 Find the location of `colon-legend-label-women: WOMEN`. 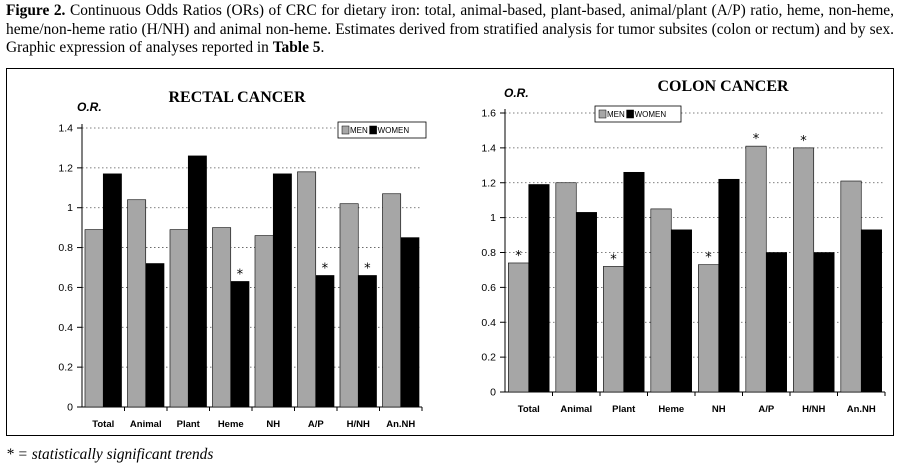

colon-legend-label-women: WOMEN is located at coordinates (651, 114).